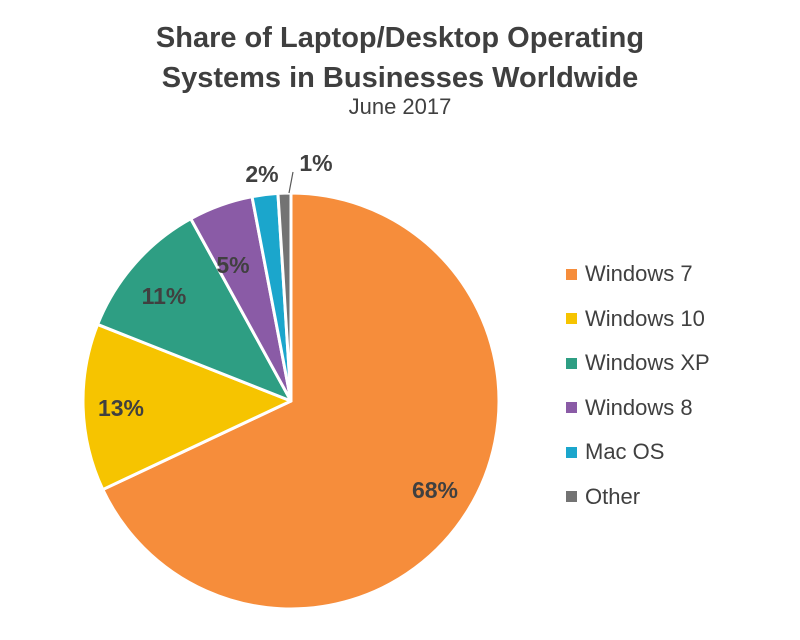  I want to click on leader-line-other, so click(291, 182).